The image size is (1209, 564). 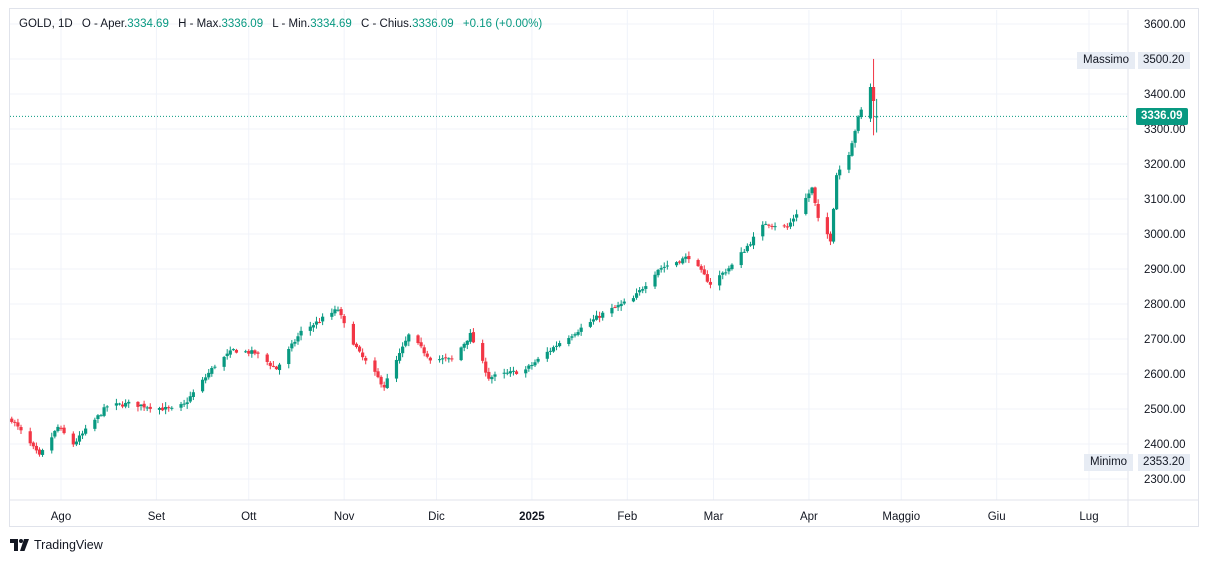 What do you see at coordinates (1165, 95) in the screenshot?
I see `y-tick-label: 3400.00` at bounding box center [1165, 95].